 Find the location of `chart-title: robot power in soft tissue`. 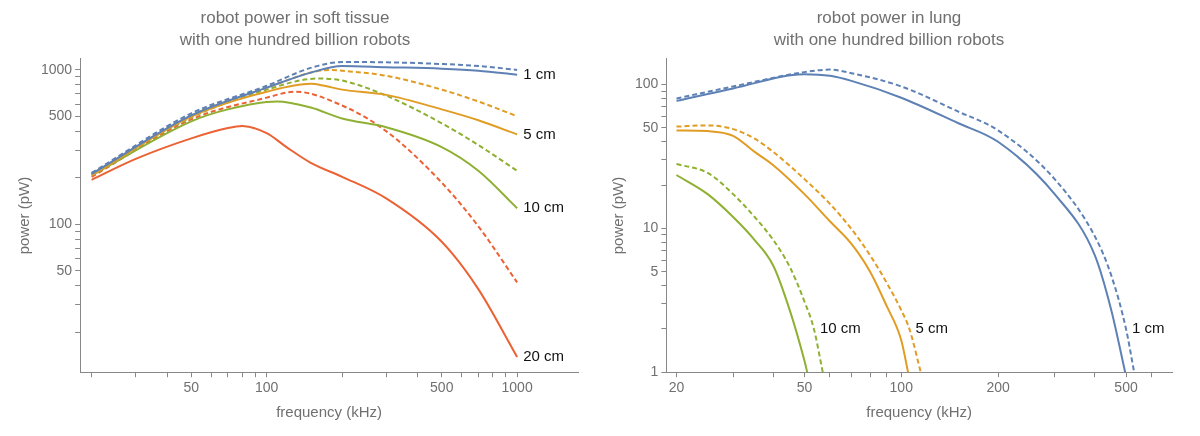

chart-title: robot power in soft tissue is located at coordinates (295, 17).